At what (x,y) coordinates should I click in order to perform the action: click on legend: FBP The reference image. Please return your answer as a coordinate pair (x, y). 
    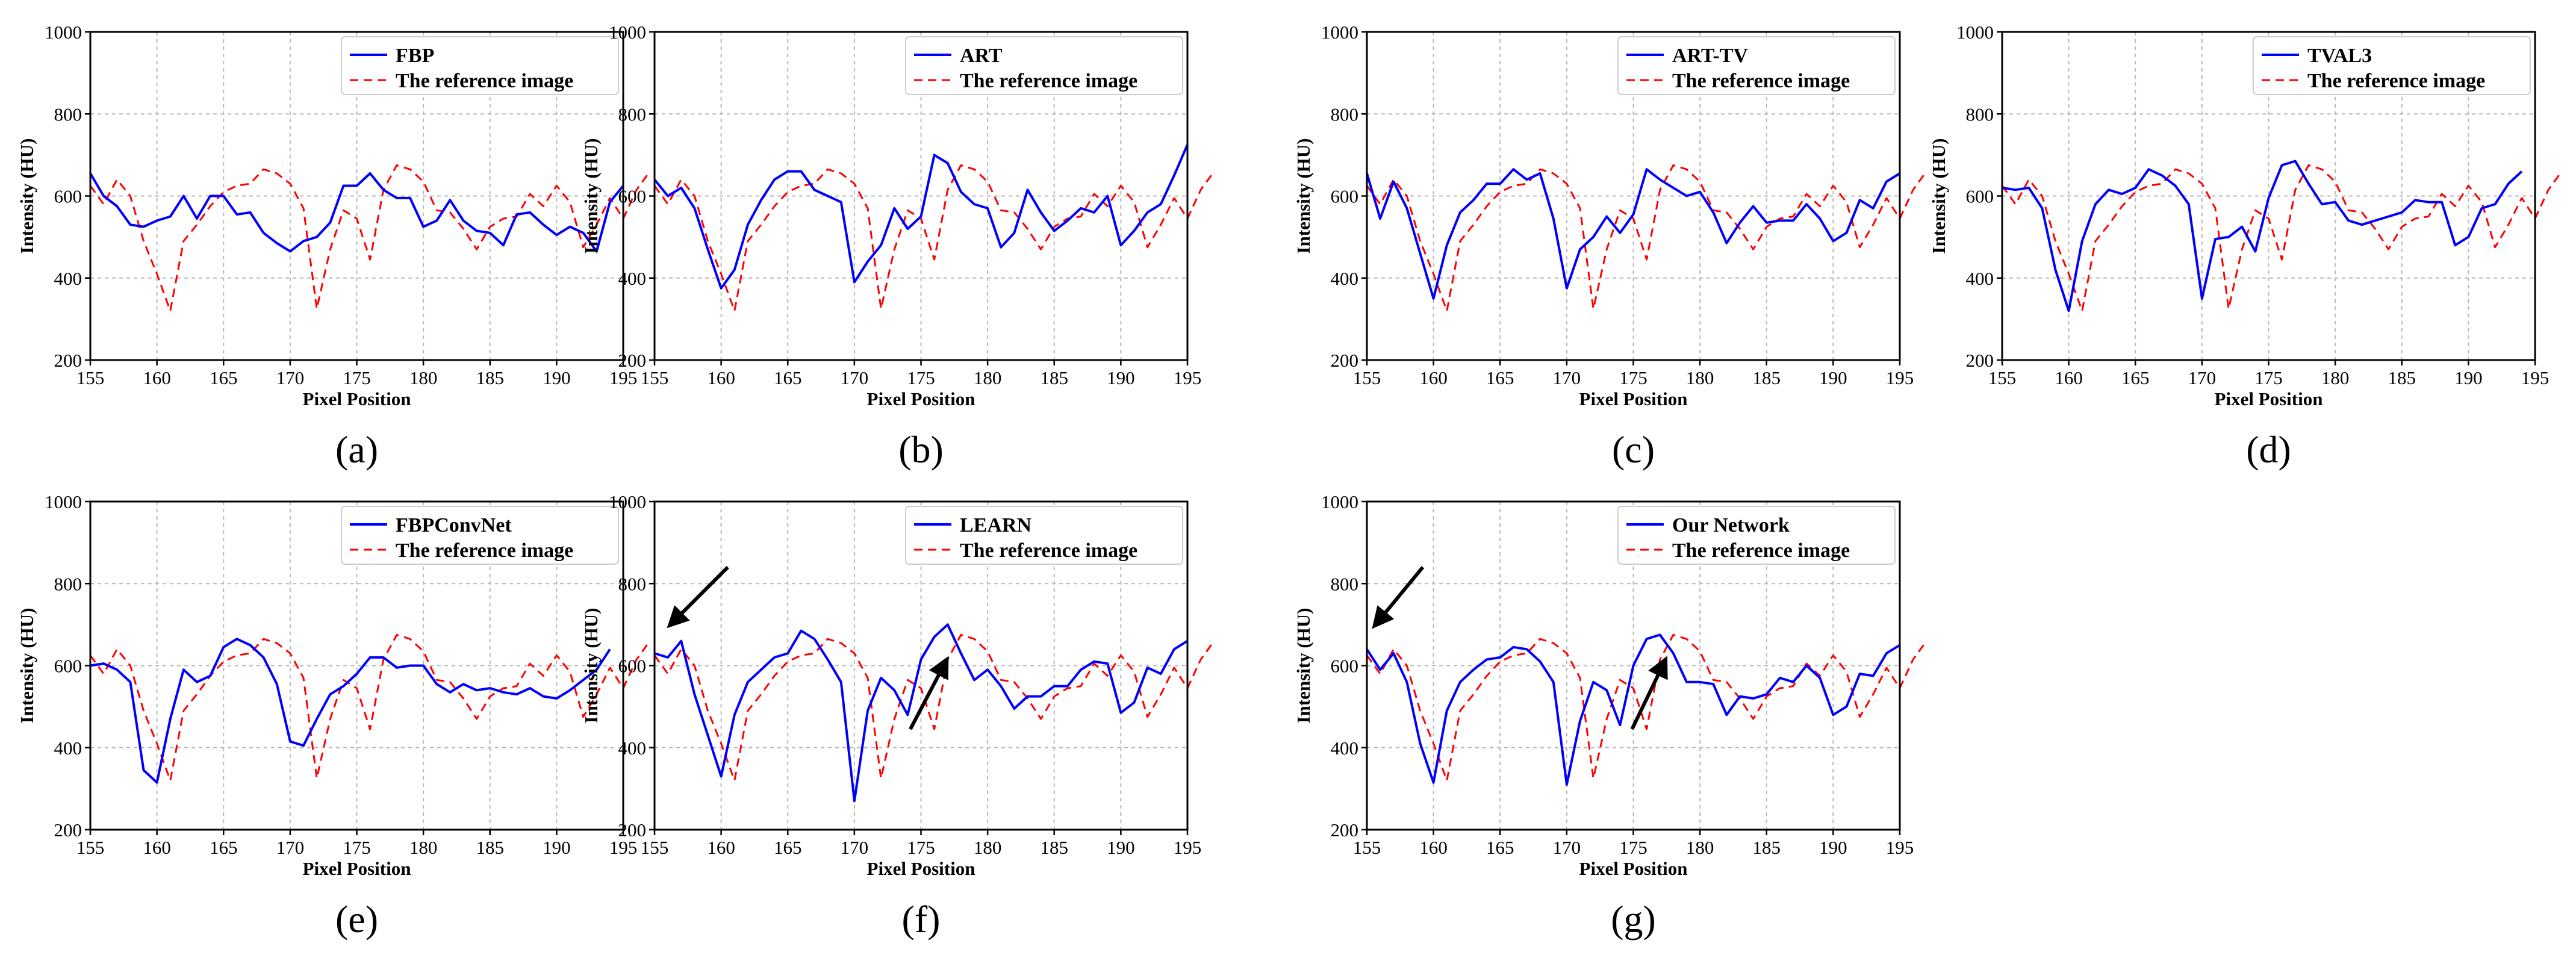
    Looking at the image, I should click on (480, 65).